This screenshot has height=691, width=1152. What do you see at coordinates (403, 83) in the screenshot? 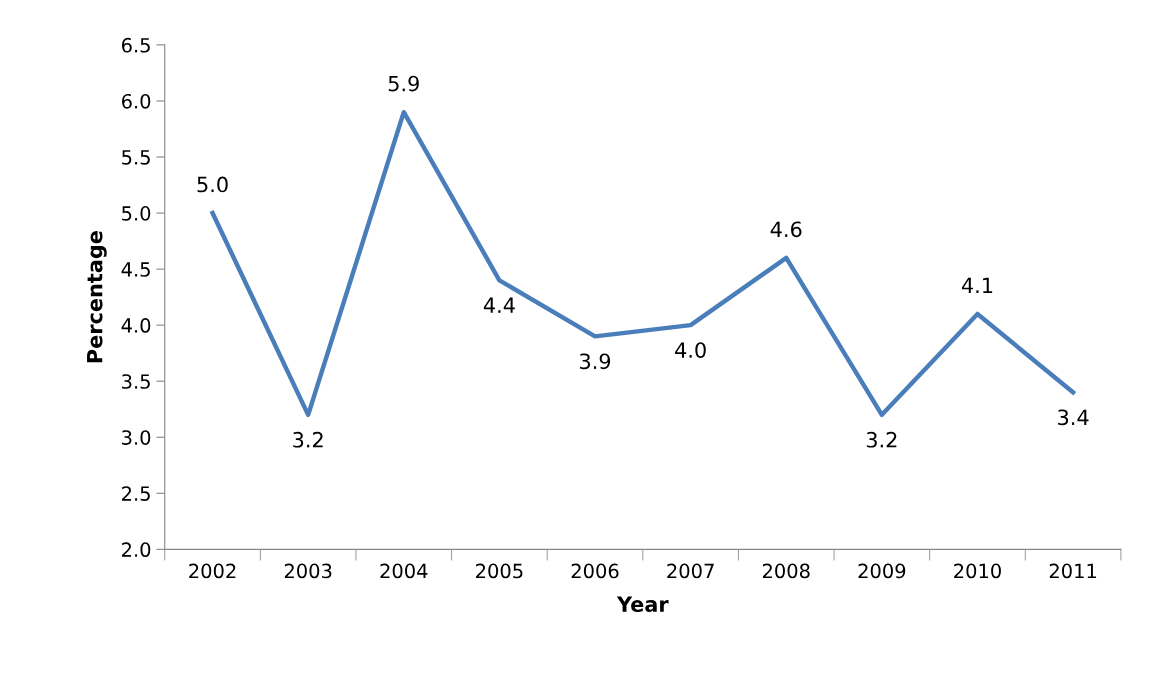
I see `data-label: 5.9` at bounding box center [403, 83].